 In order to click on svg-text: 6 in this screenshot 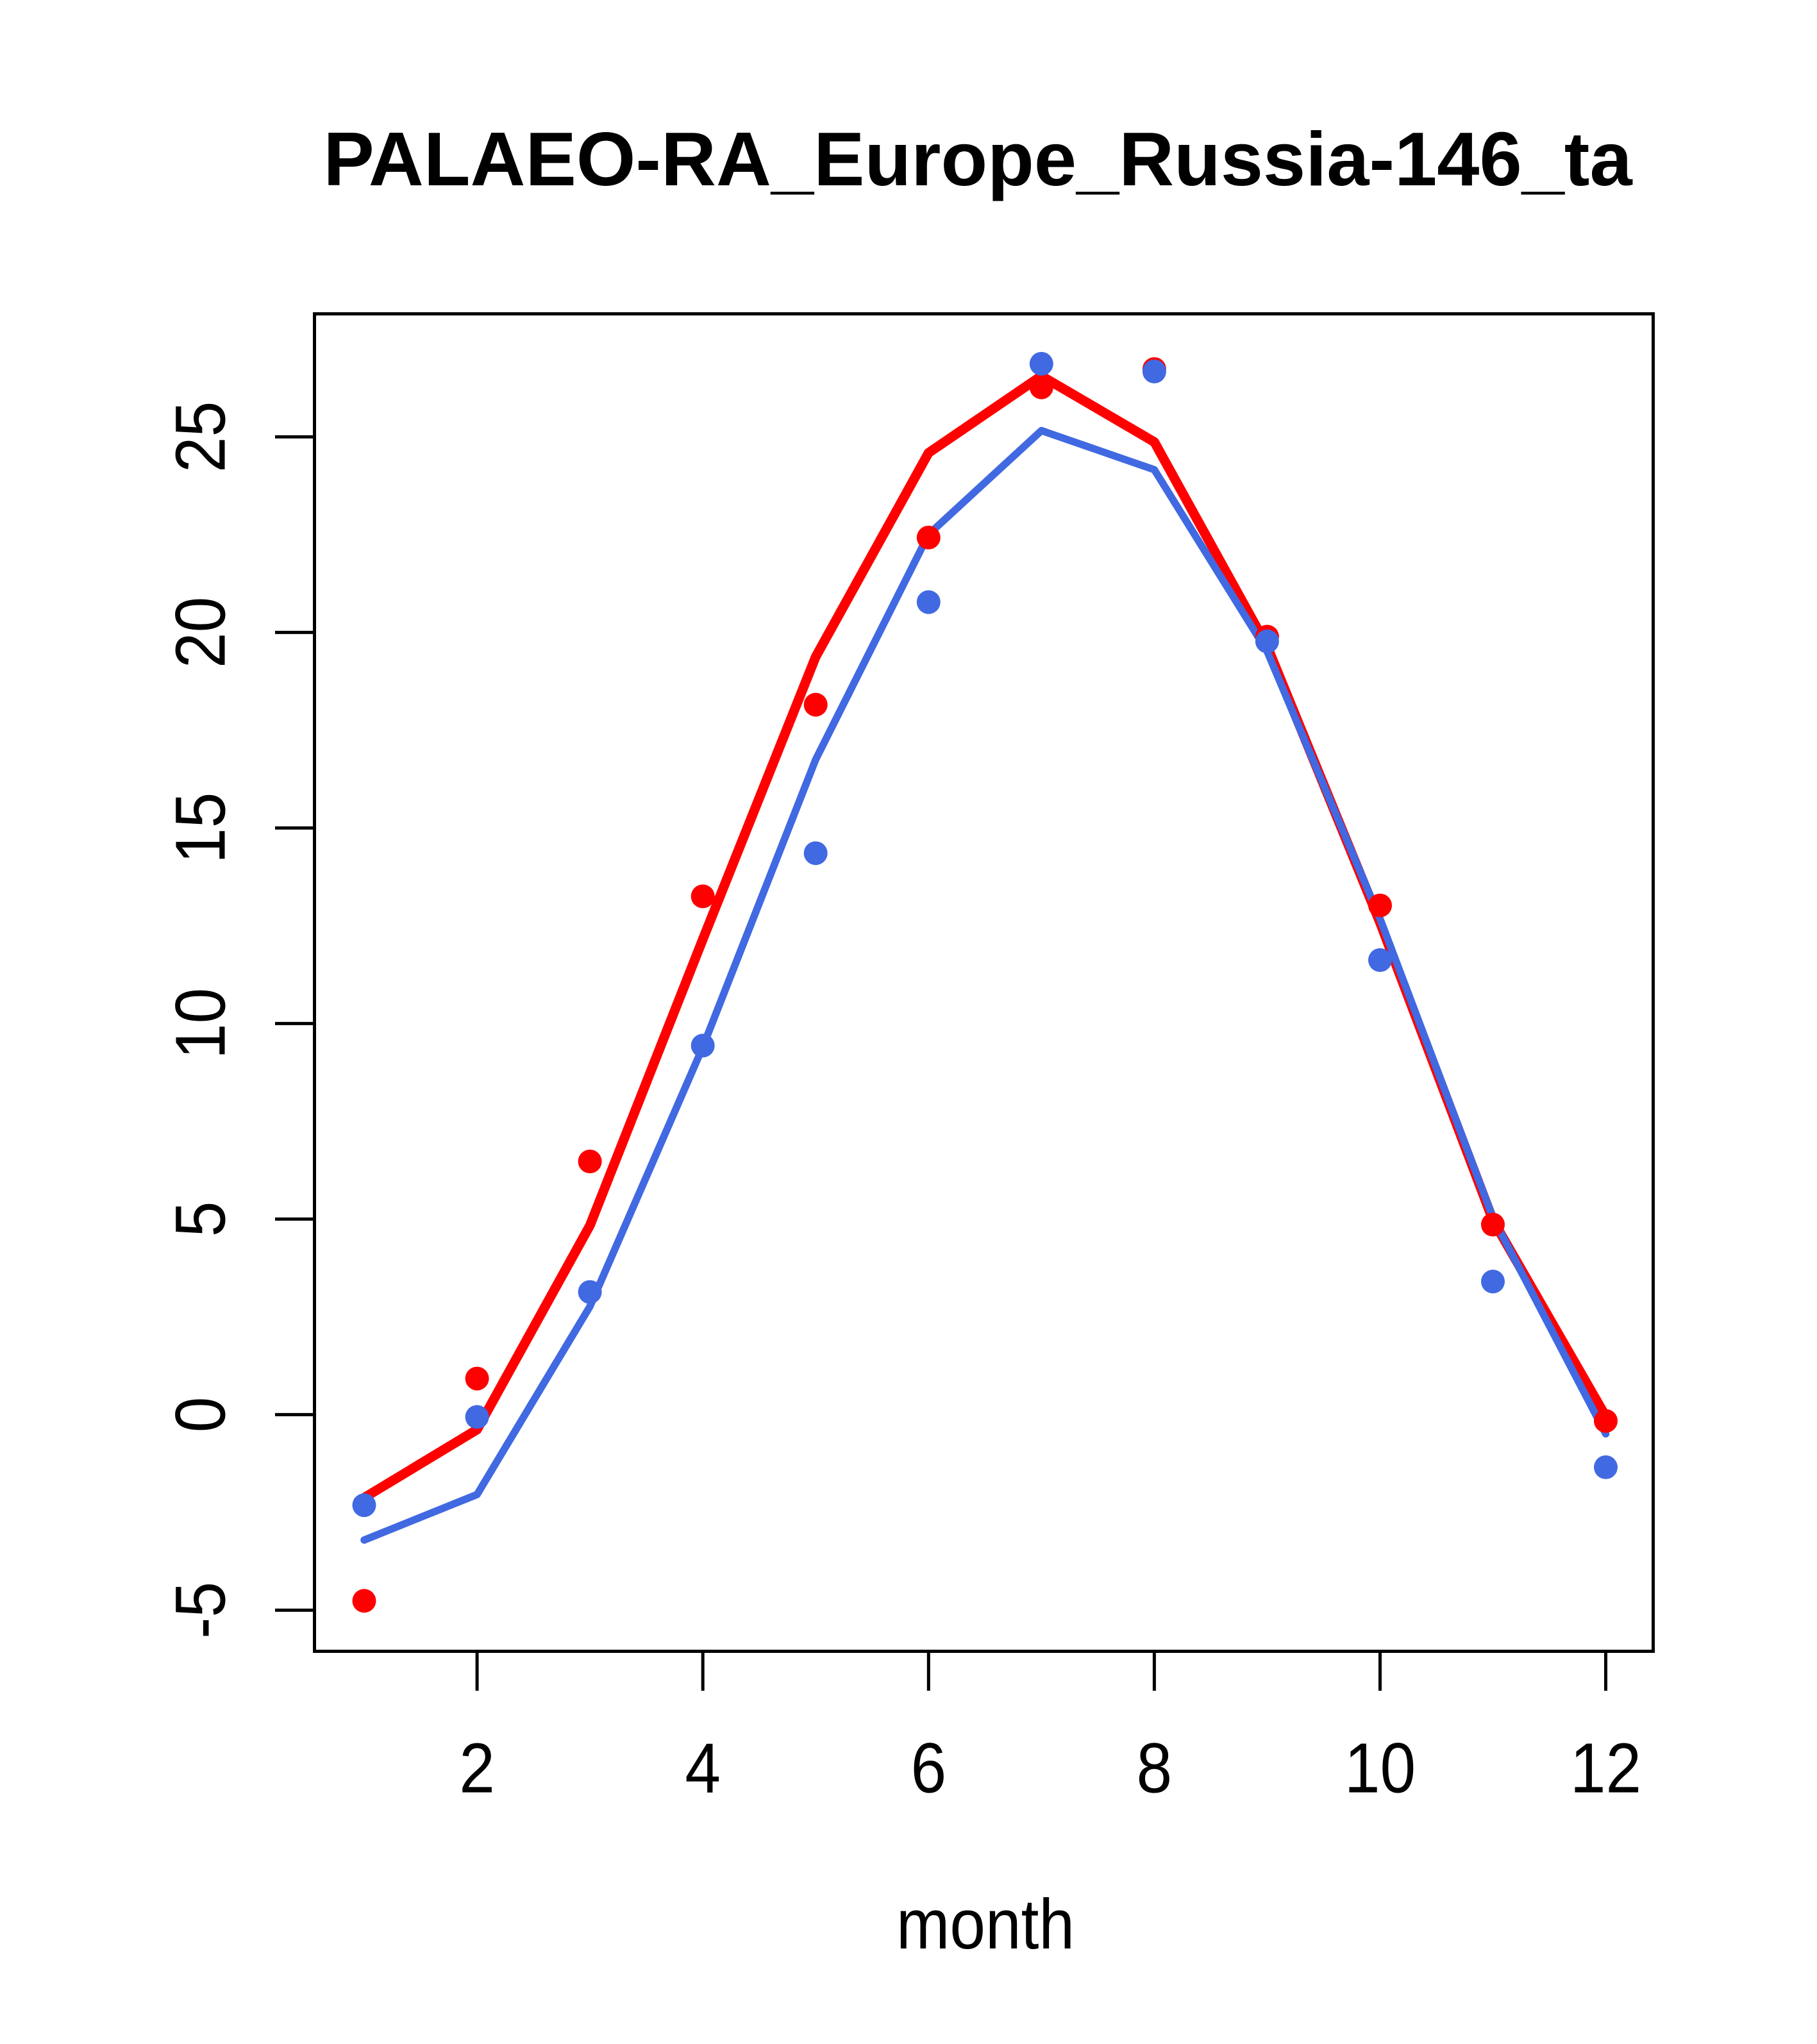, I will do `click(928, 1768)`.